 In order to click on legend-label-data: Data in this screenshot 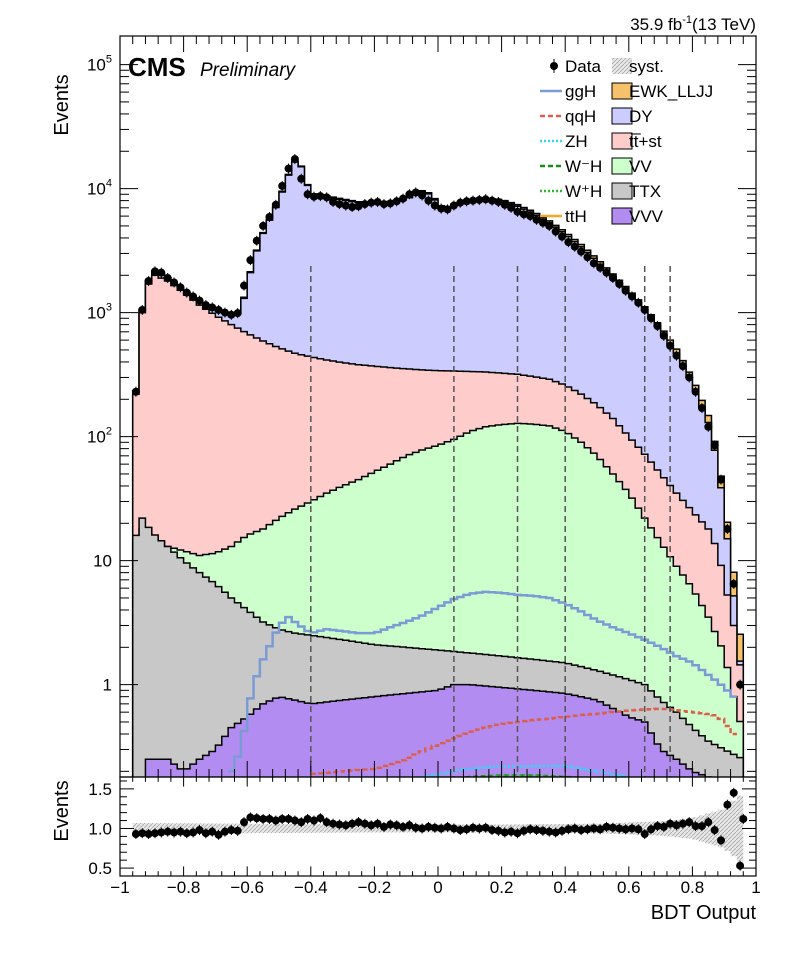, I will do `click(583, 66)`.